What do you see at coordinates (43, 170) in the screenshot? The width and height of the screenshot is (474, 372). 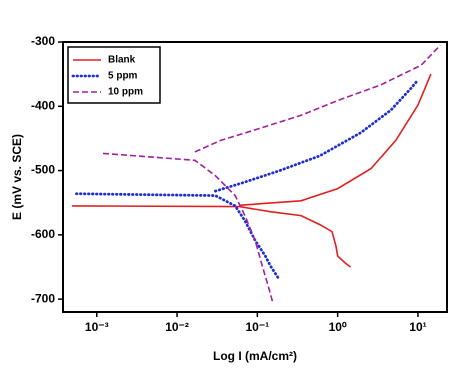 I see `y-tick-label: -500` at bounding box center [43, 170].